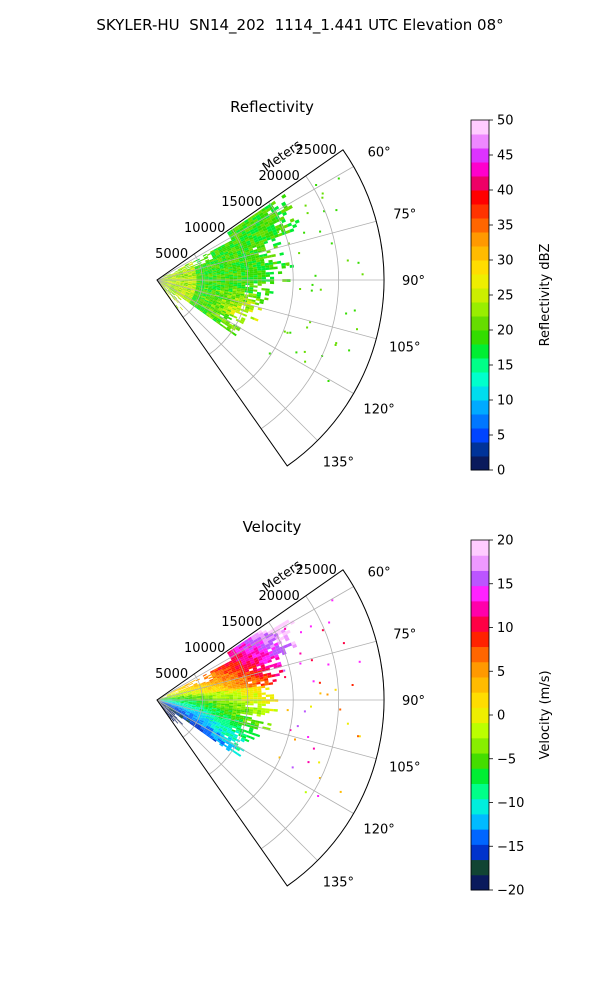 This screenshot has width=600, height=1000. Describe the element at coordinates (338, 462) in the screenshot. I see `angle-tick-label: 135°` at that location.